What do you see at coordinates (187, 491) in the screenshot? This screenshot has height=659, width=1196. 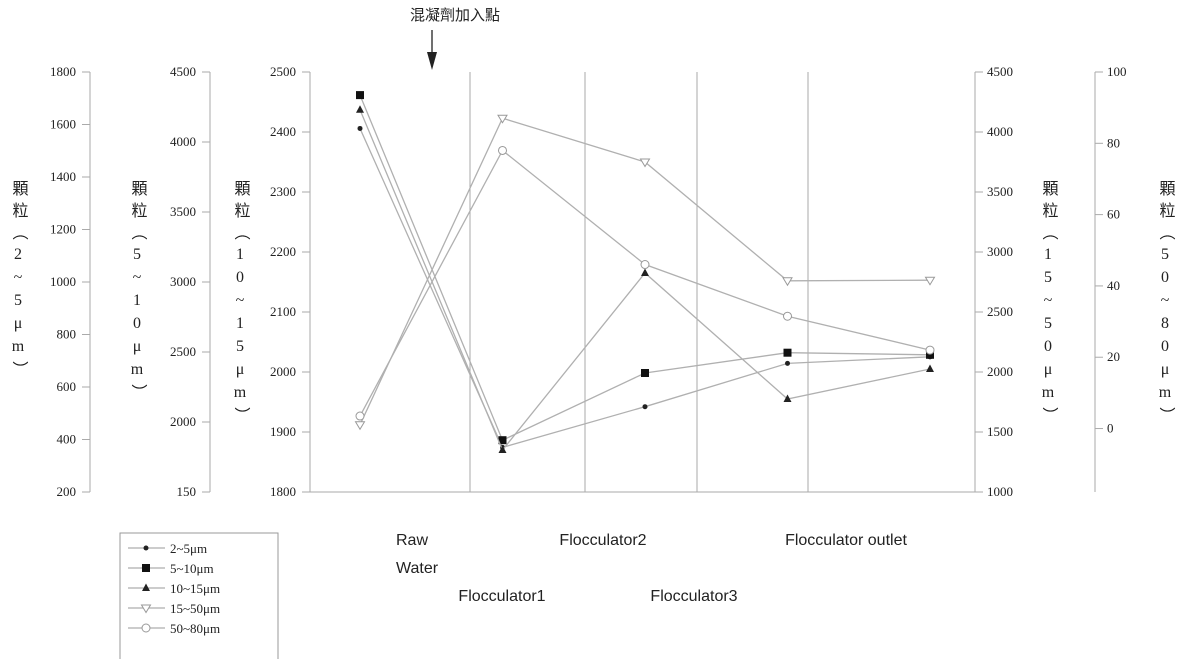 I see `y-tick-label: 150` at bounding box center [187, 491].